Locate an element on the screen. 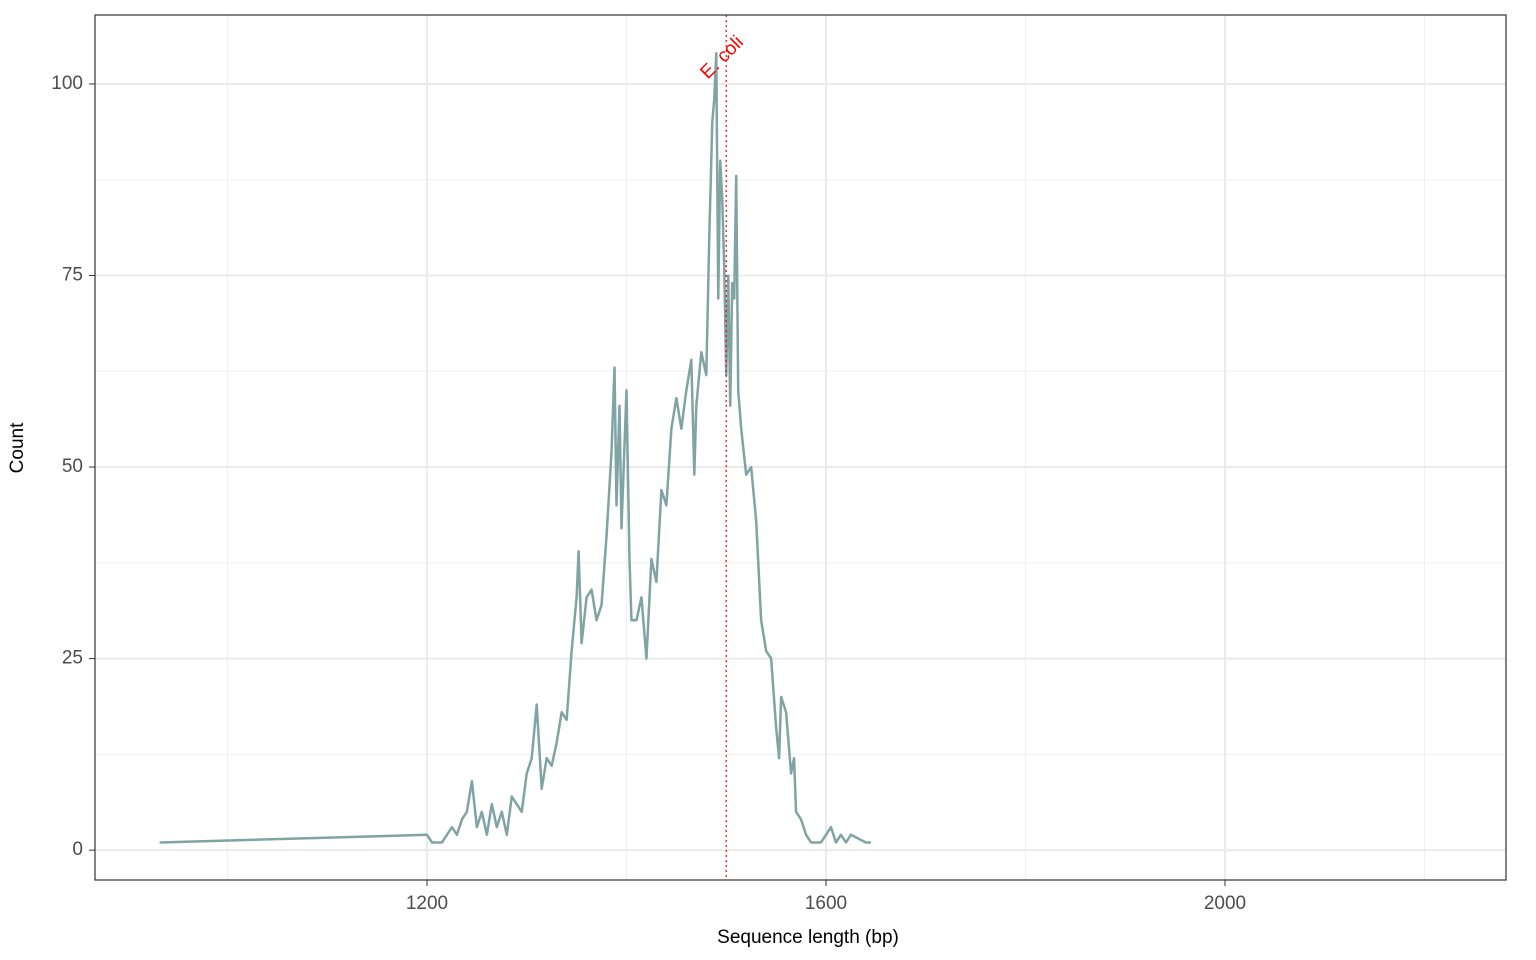 The height and width of the screenshot is (960, 1536). x-tick-label: 1600 is located at coordinates (826, 903).